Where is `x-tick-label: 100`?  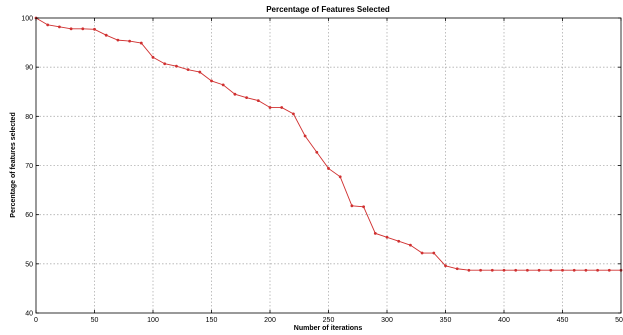
x-tick-label: 100 is located at coordinates (153, 320).